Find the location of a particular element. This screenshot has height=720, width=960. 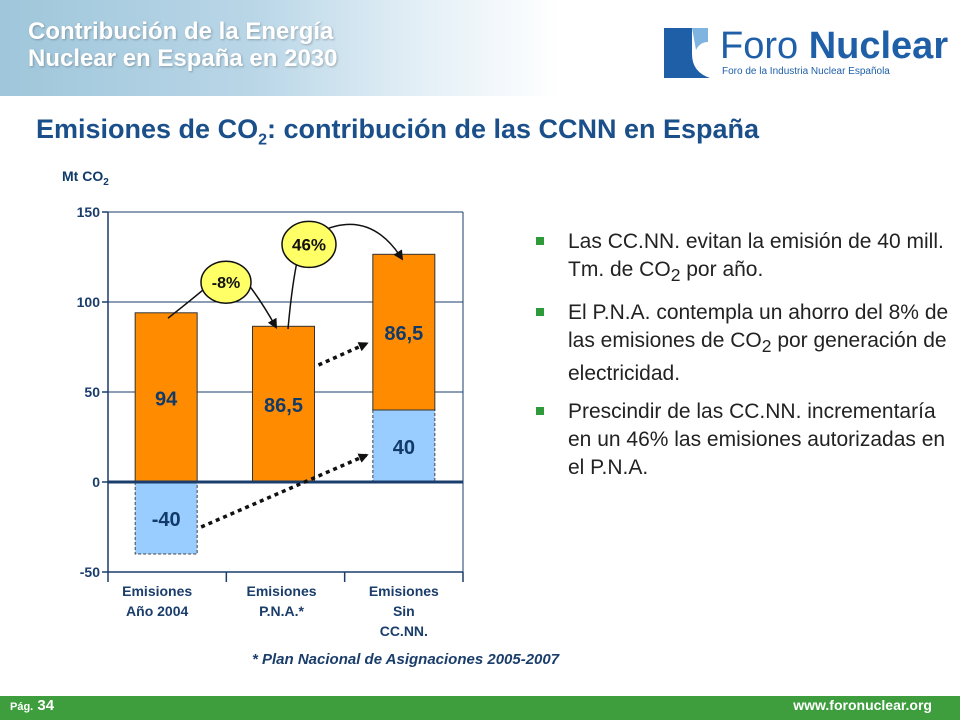

header-banner is located at coordinates (280, 48).